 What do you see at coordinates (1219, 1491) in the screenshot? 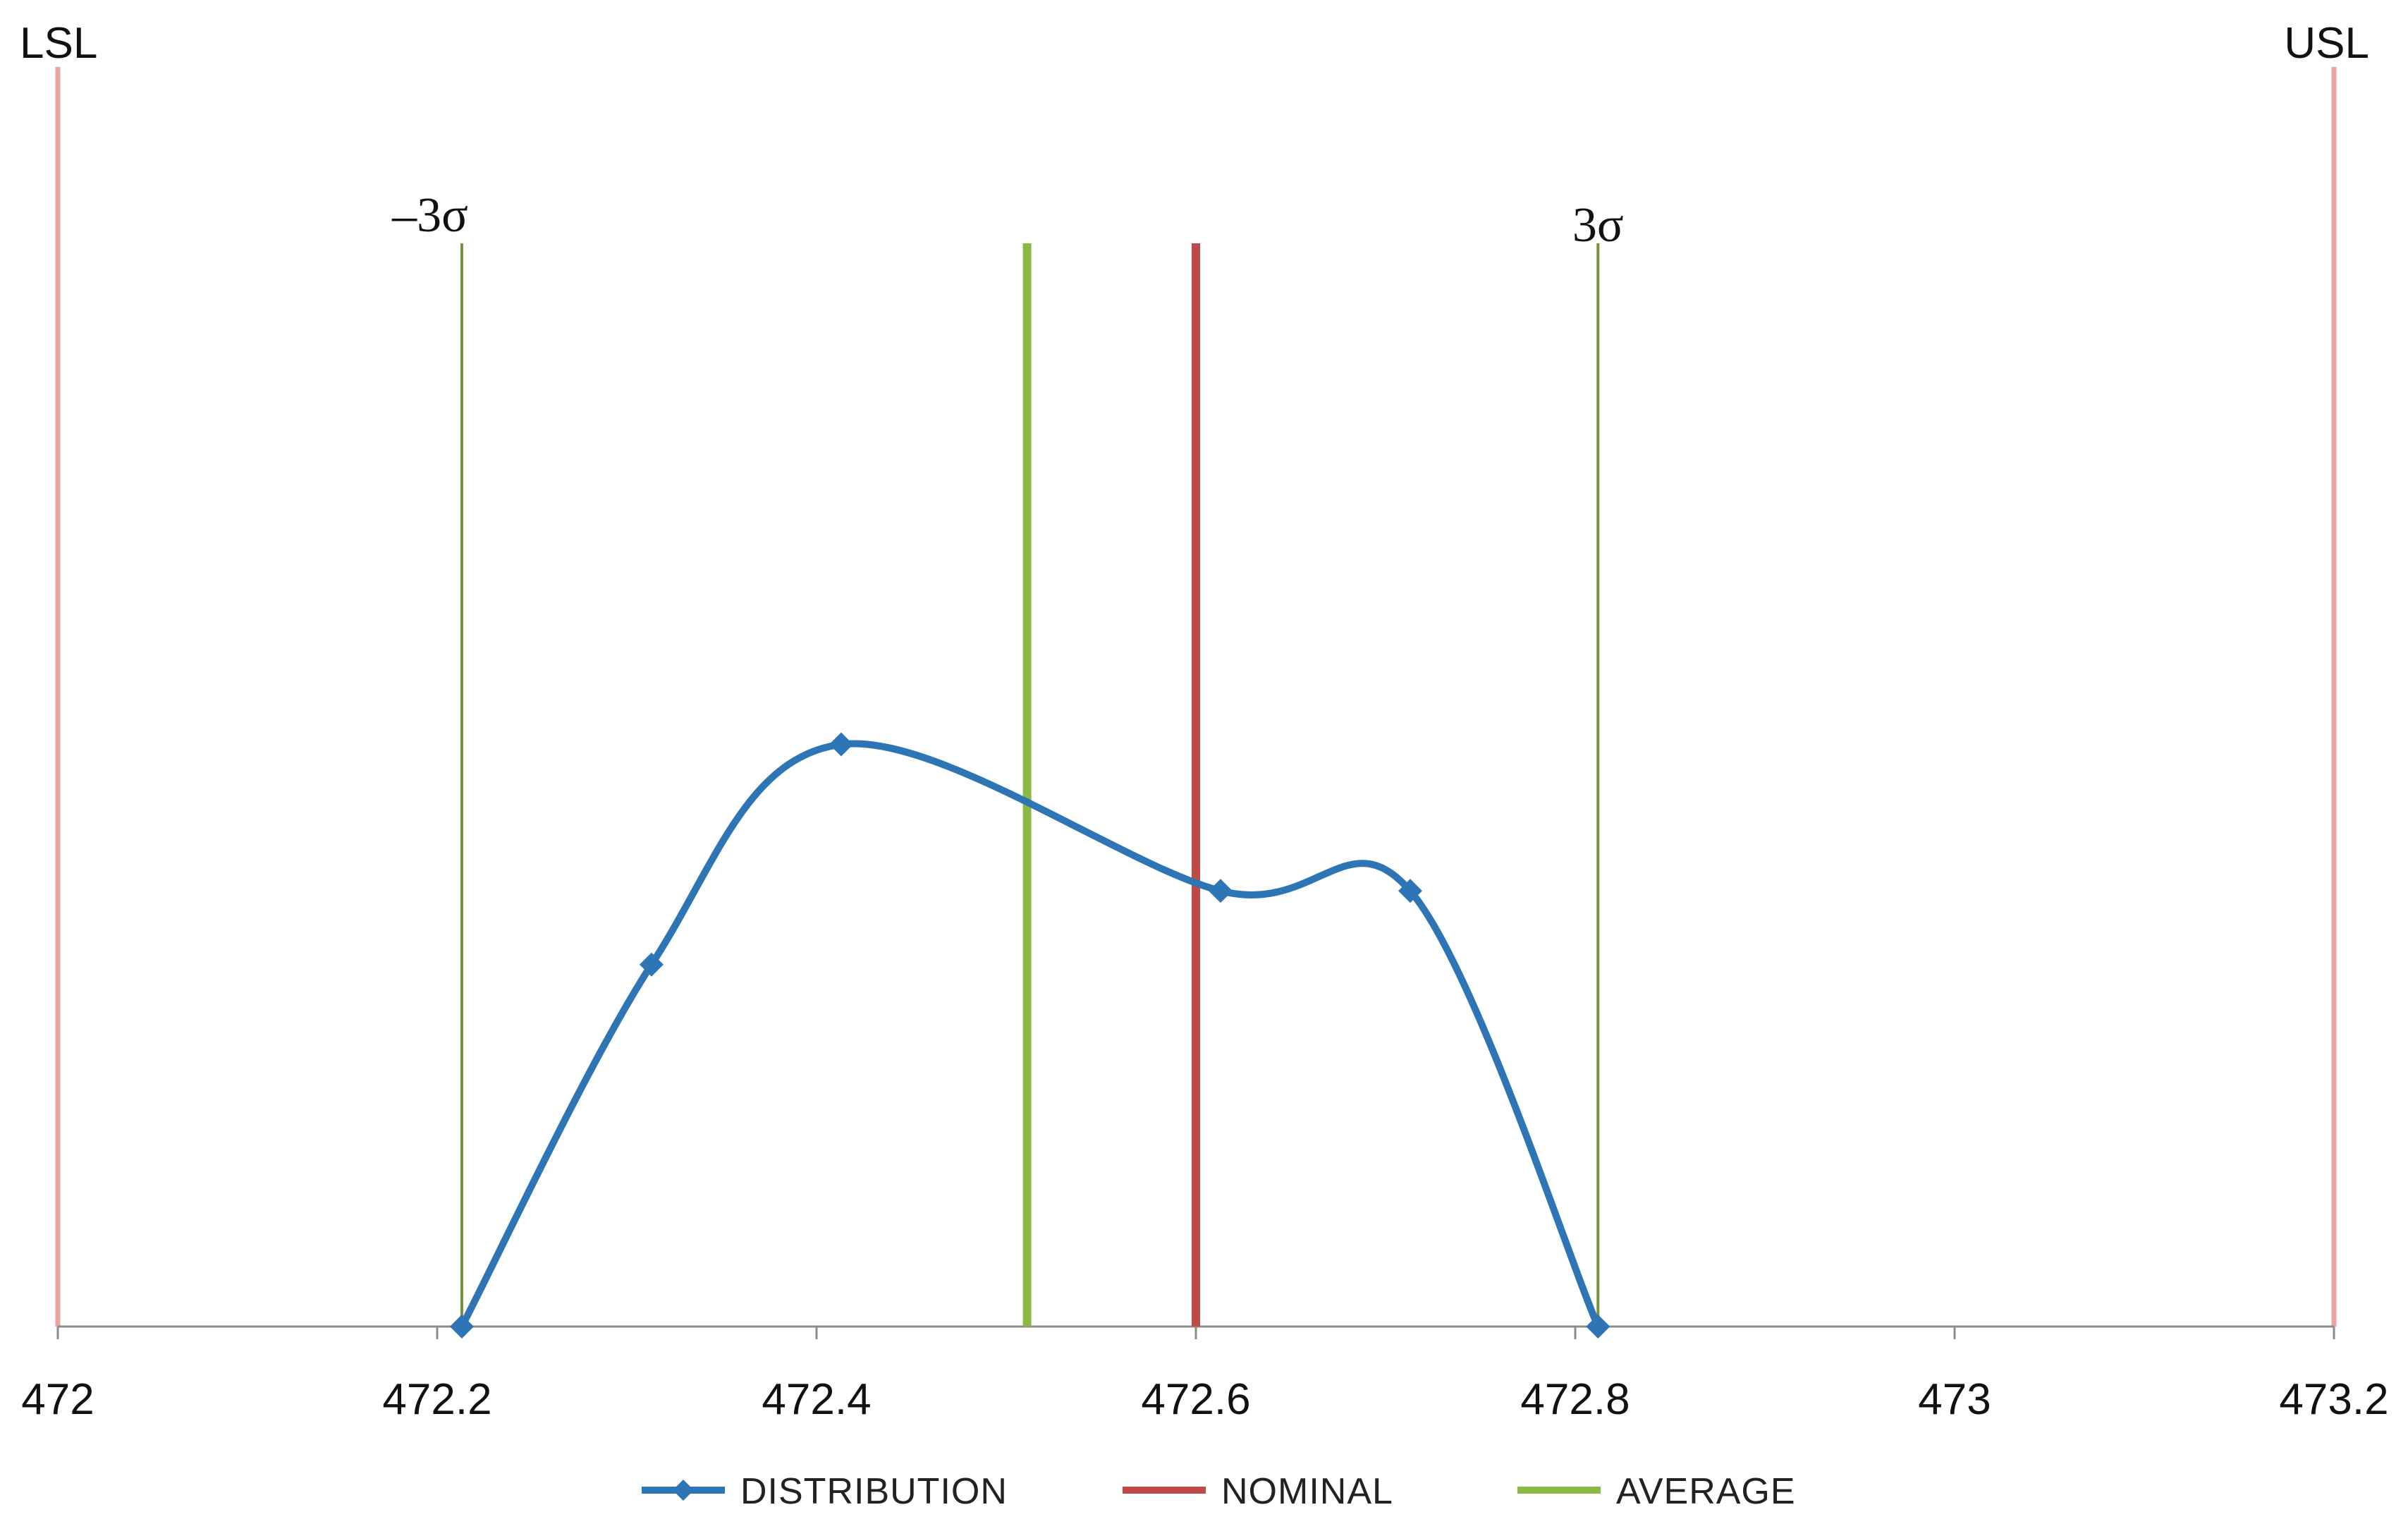
I see `legend: DISTRIBUTION NOMINAL AVERAGE` at bounding box center [1219, 1491].